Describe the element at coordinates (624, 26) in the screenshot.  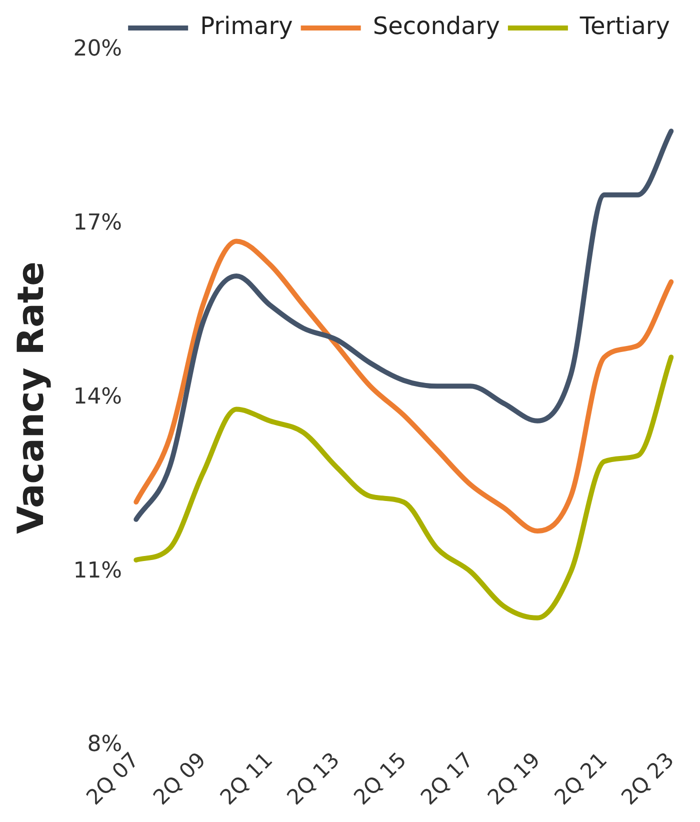
I see `legend-label: Tertiary` at that location.